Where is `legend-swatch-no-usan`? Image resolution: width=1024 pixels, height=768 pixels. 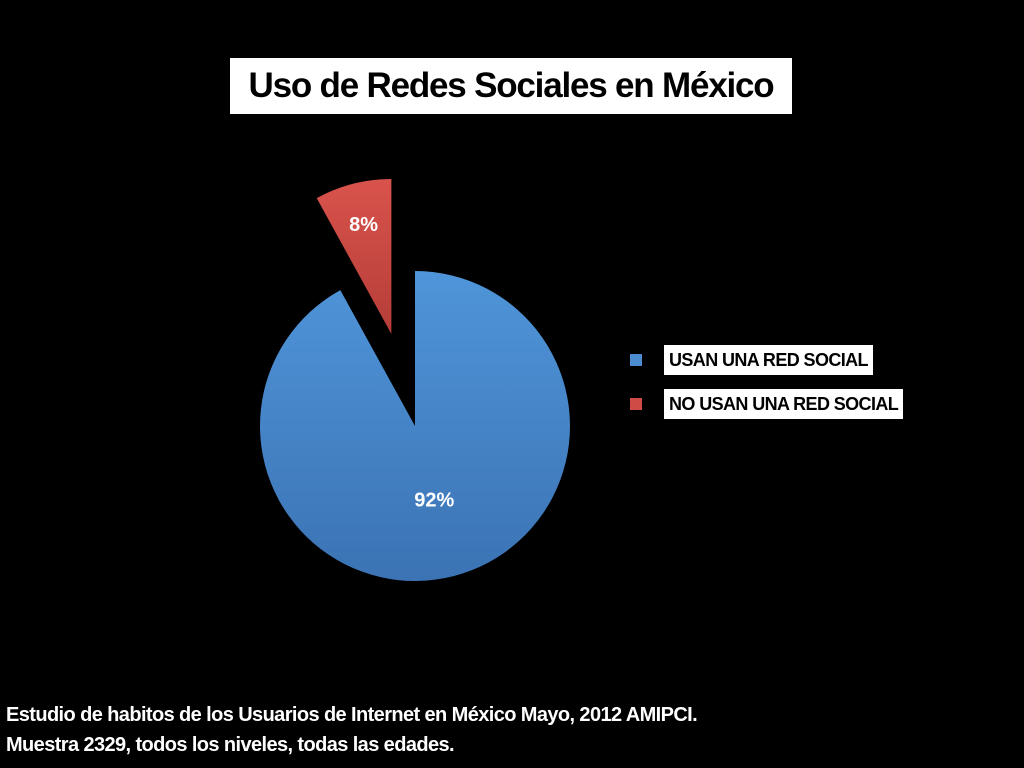 legend-swatch-no-usan is located at coordinates (636, 404).